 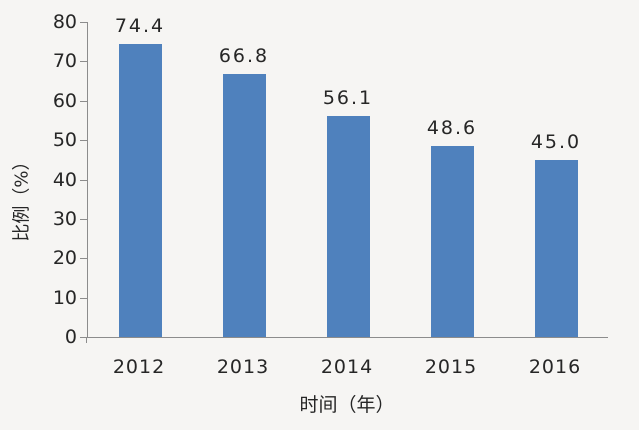 I want to click on y-tick-label: 40, so click(x=64, y=180).